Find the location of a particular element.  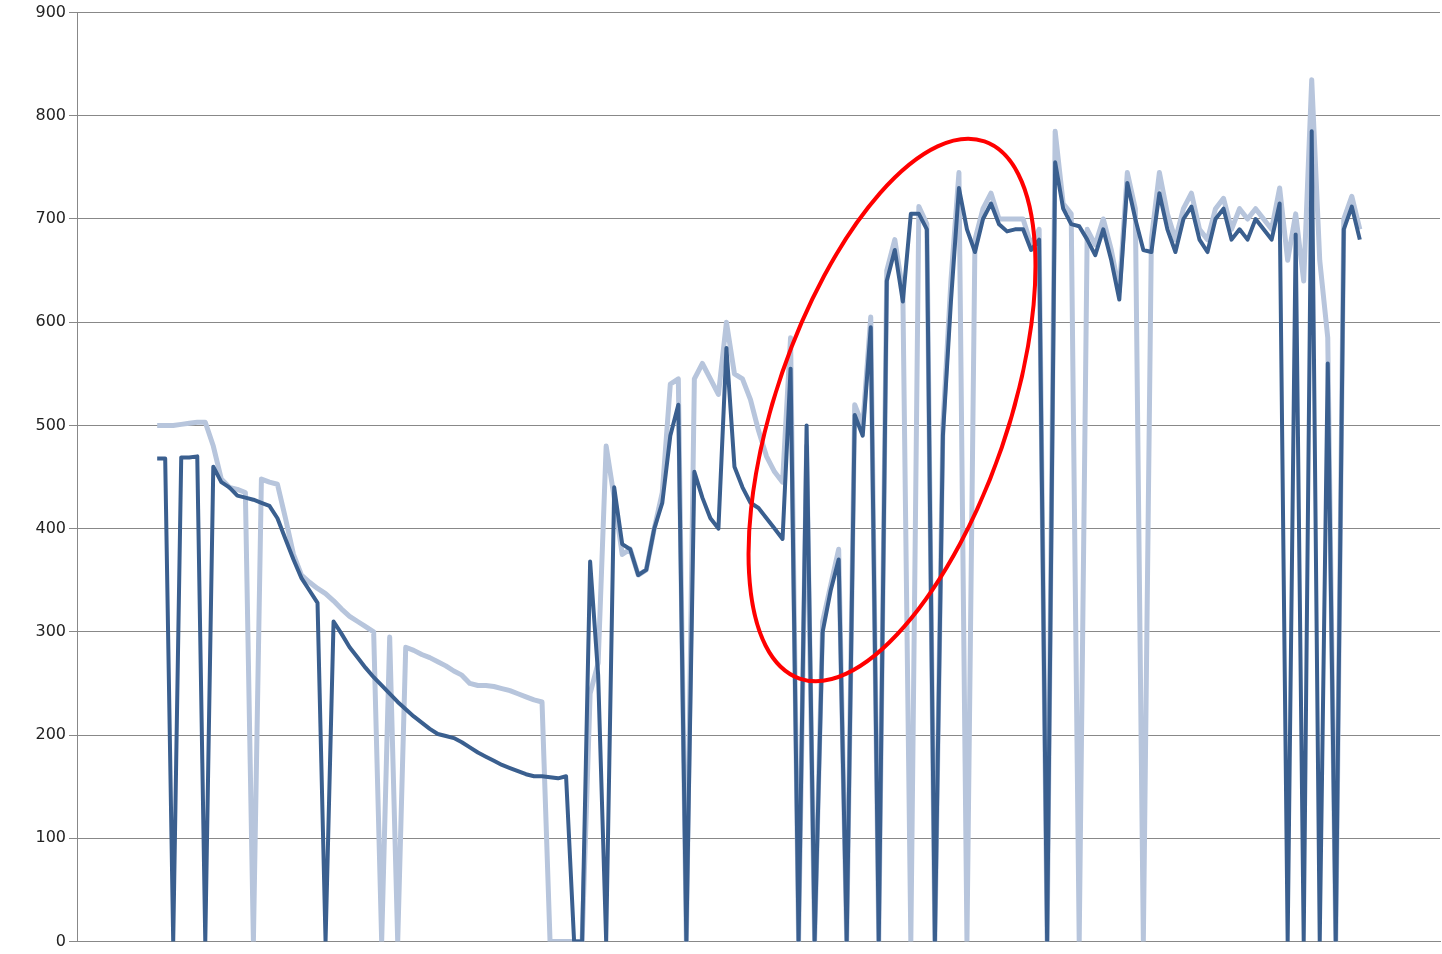

y-tick-label: 600 is located at coordinates (50, 321).